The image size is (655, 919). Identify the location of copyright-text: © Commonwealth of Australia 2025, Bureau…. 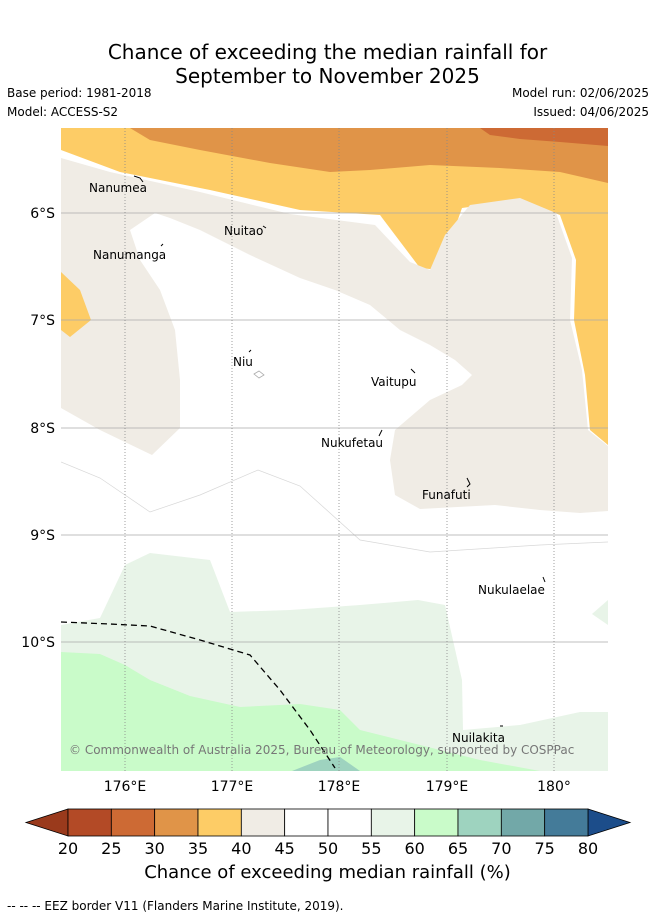
(321, 750).